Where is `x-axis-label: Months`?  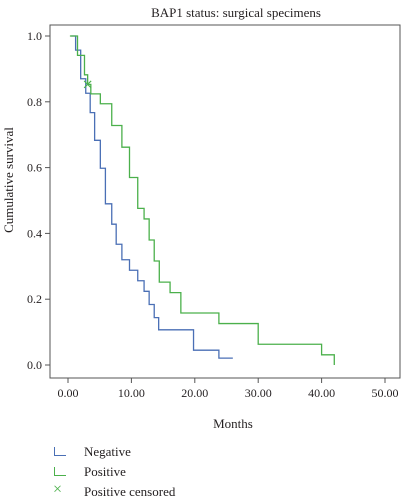 x-axis-label: Months is located at coordinates (233, 423).